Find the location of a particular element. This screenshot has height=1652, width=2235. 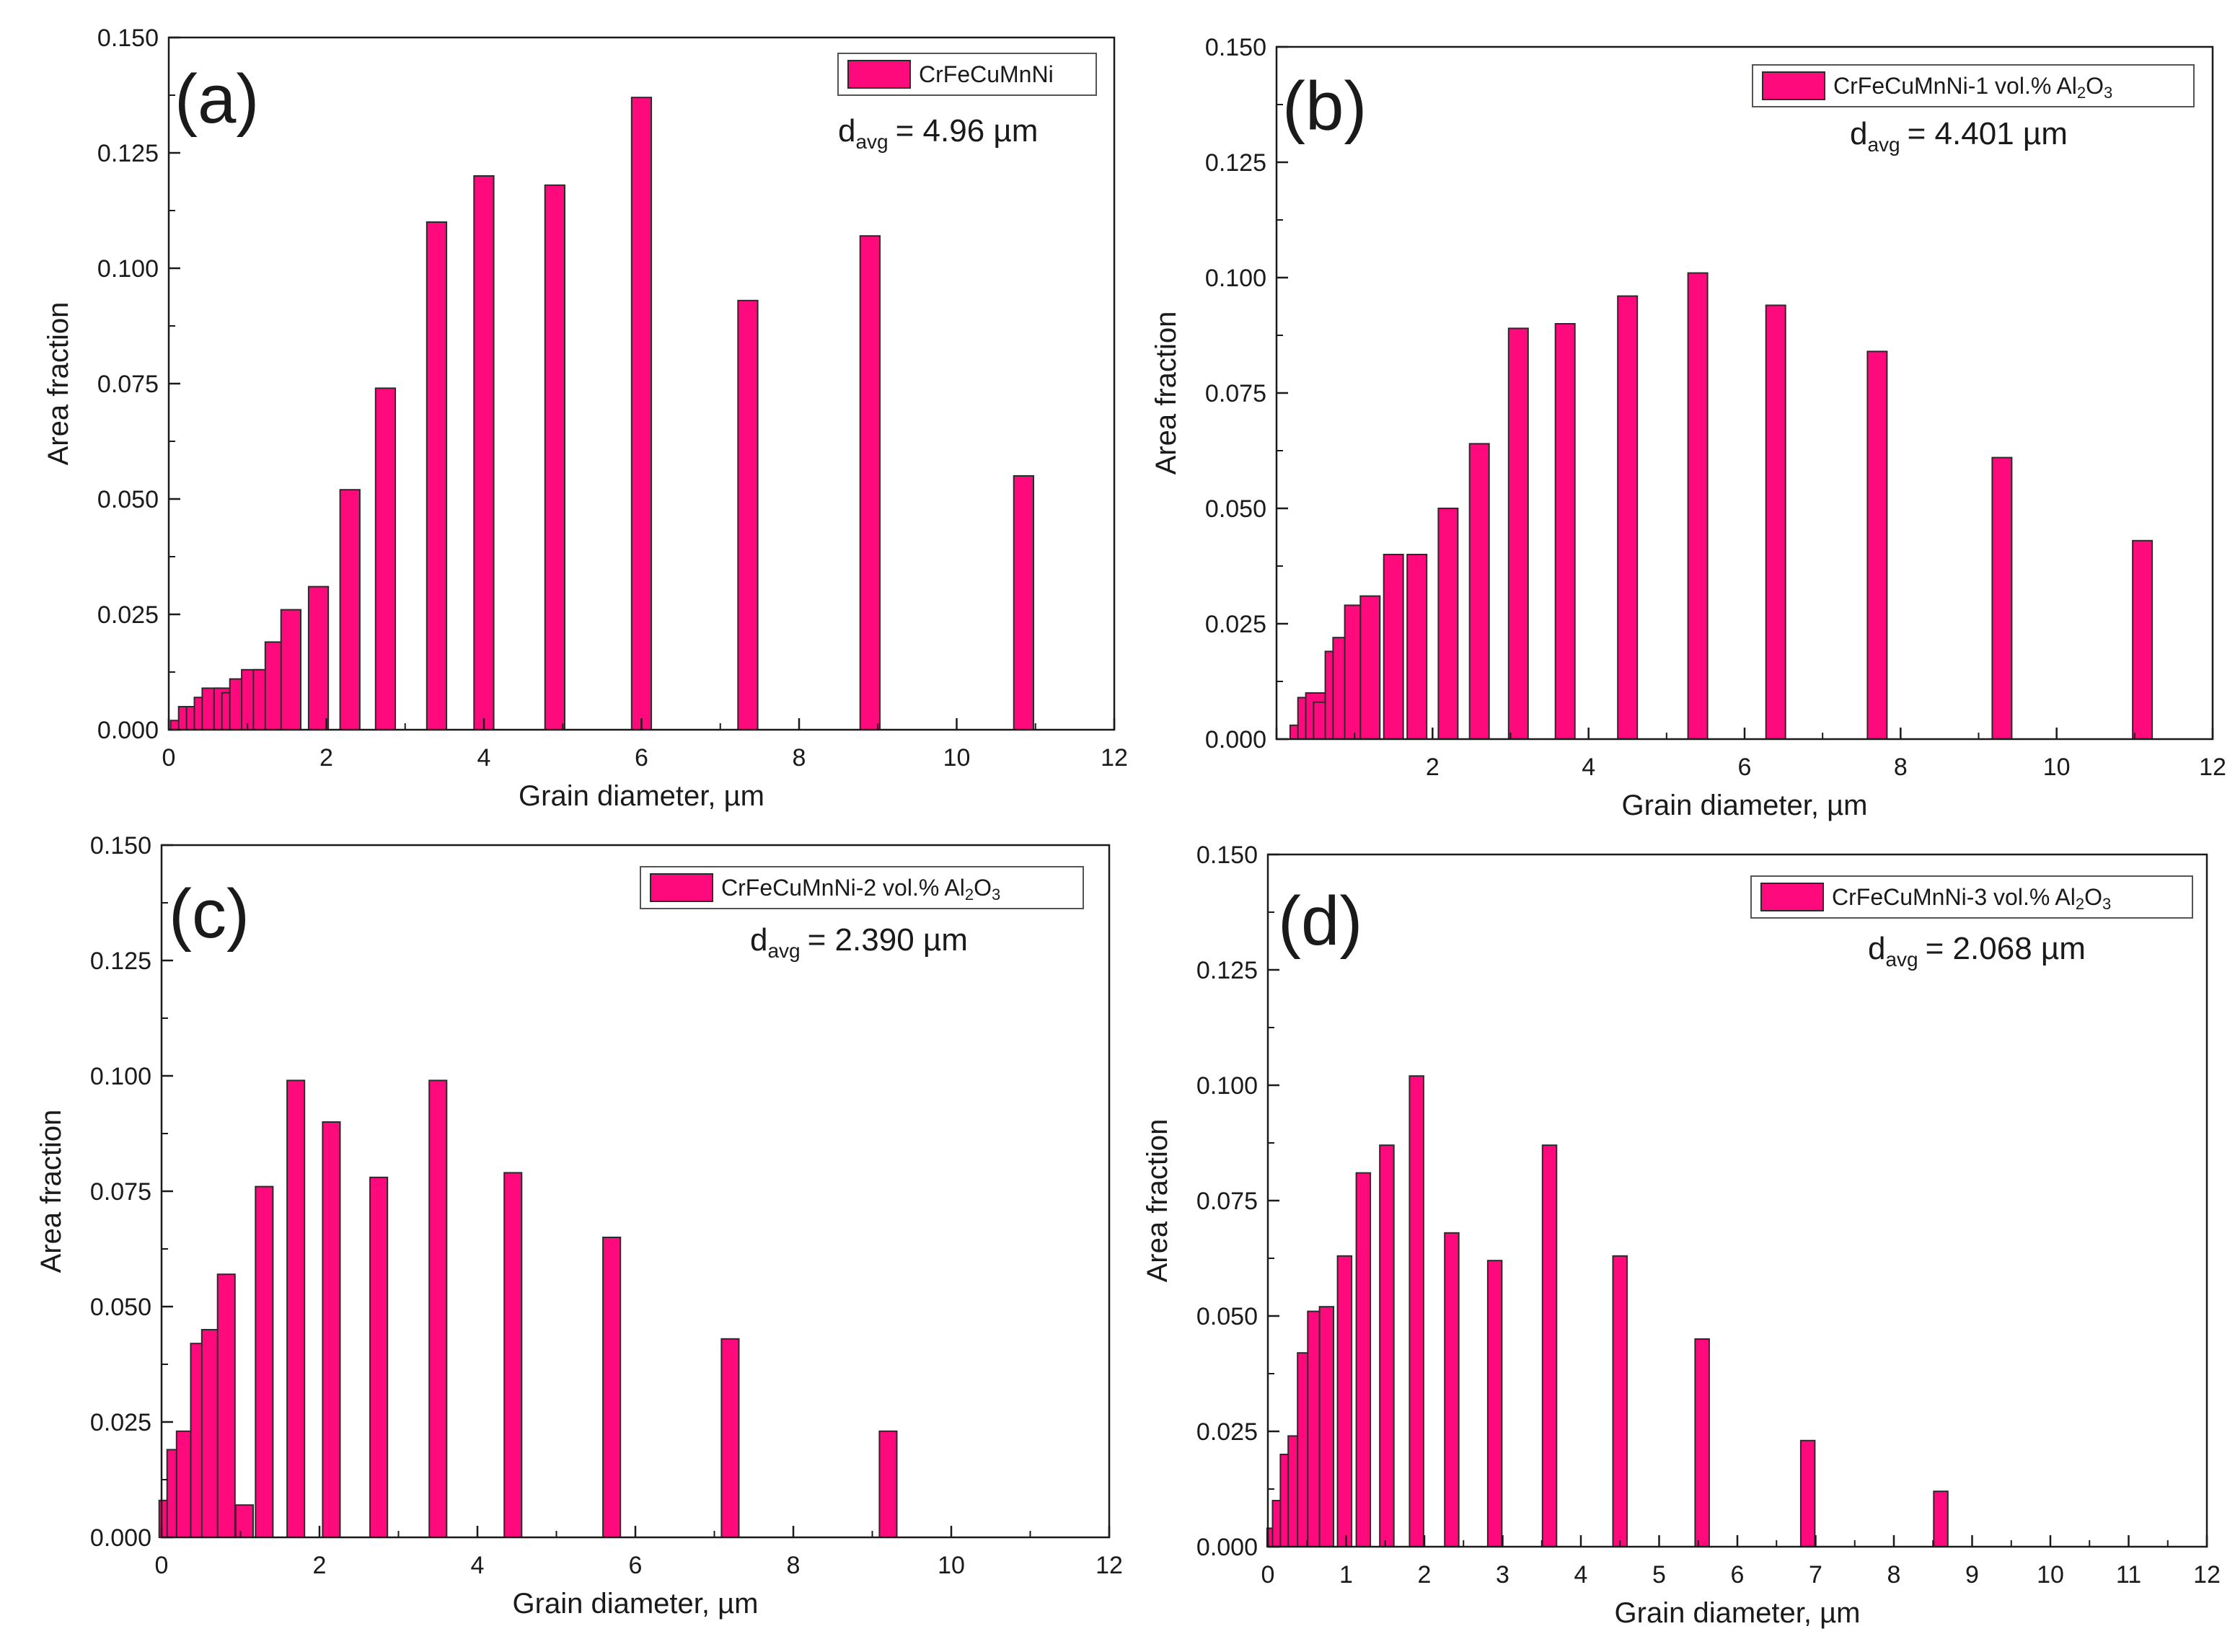

x-tick-label: 1 is located at coordinates (1346, 1575).